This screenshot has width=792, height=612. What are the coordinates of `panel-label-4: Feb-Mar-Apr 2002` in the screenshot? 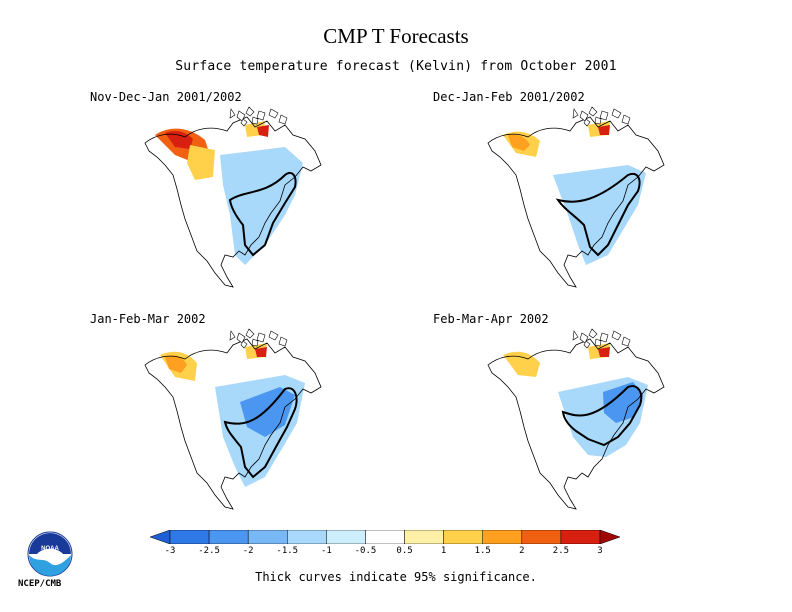 It's located at (491, 319).